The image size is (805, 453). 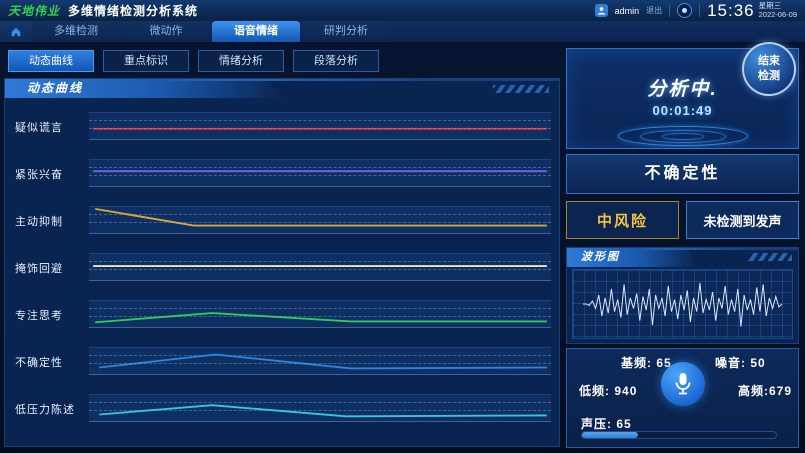 I want to click on analysis-status-panel: 分析中. 00:01:49 结束 检测, so click(x=682, y=95).